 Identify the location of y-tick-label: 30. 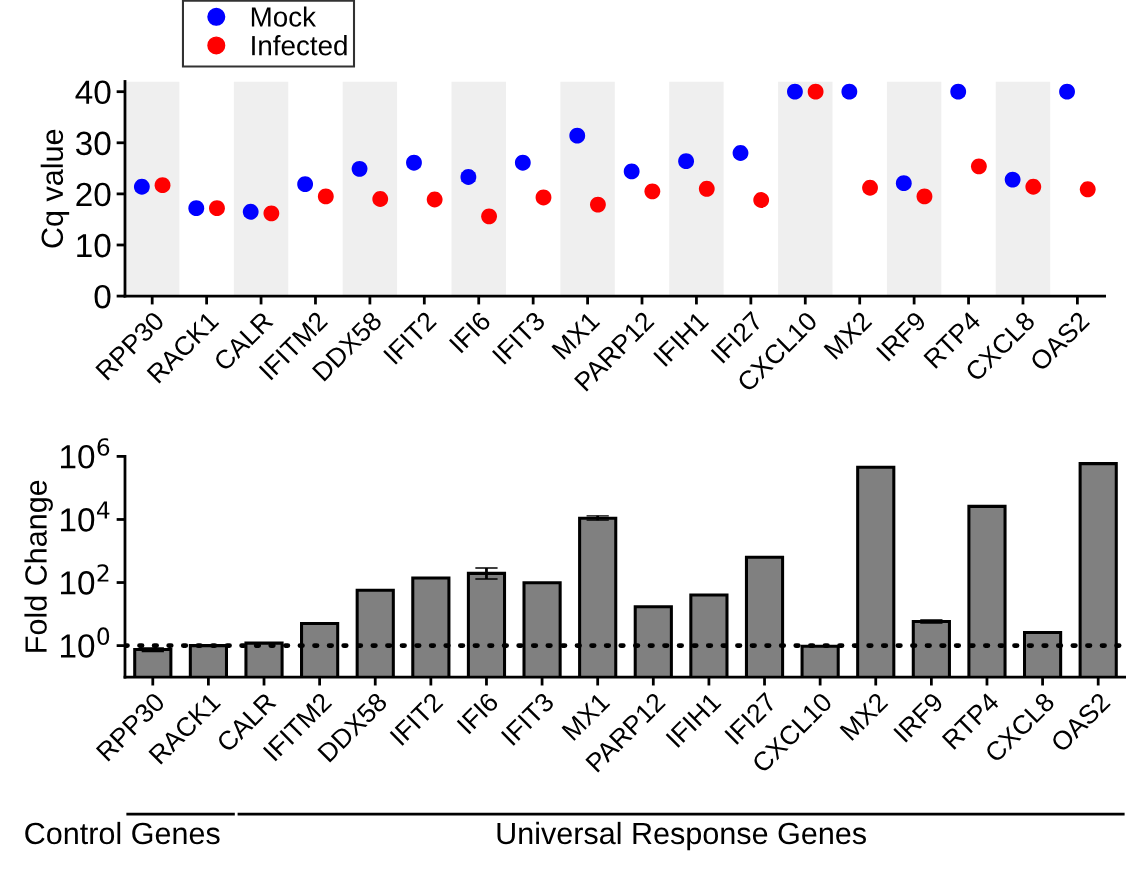
(93, 143).